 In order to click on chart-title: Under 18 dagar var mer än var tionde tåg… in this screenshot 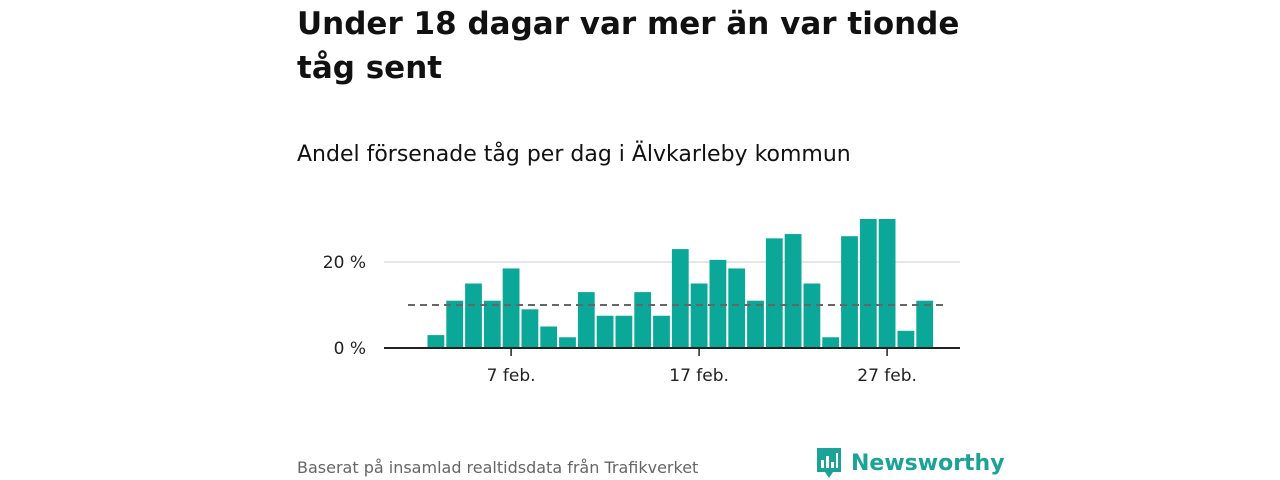, I will do `click(628, 46)`.